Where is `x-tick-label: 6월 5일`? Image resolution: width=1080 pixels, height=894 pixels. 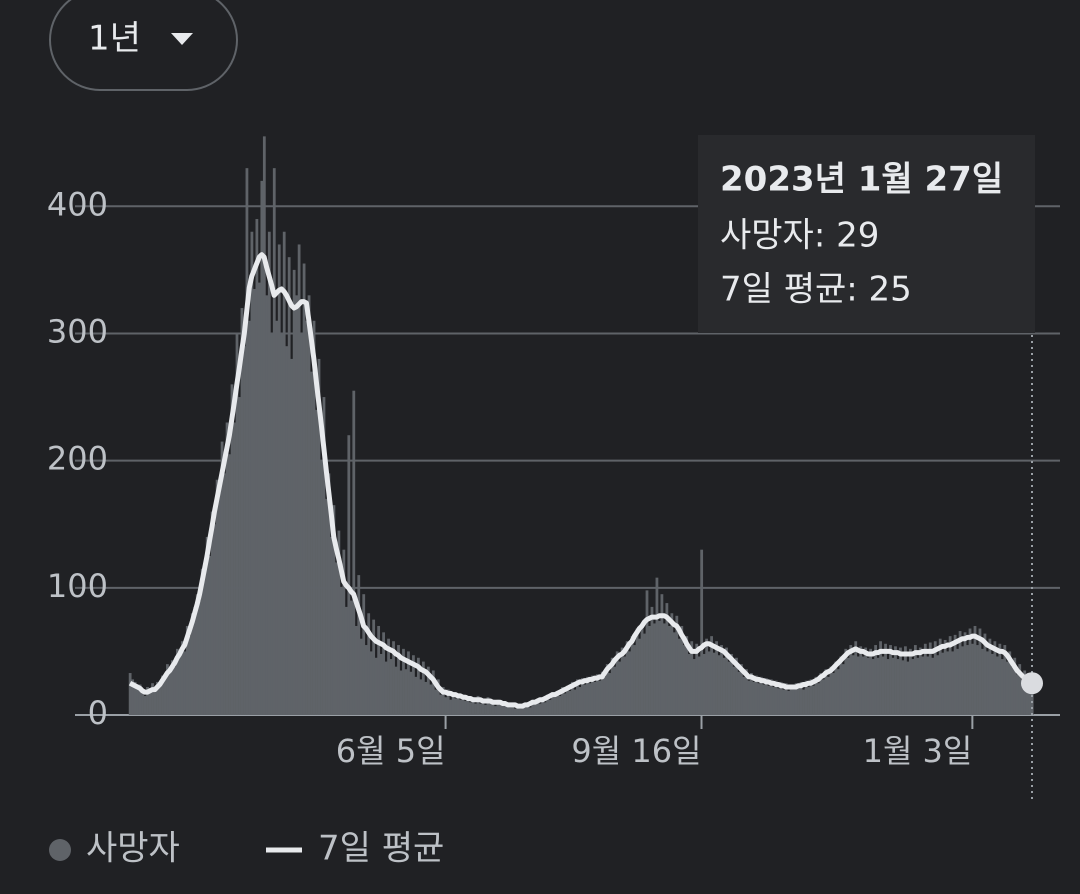 x-tick-label: 6월 5일 is located at coordinates (391, 751).